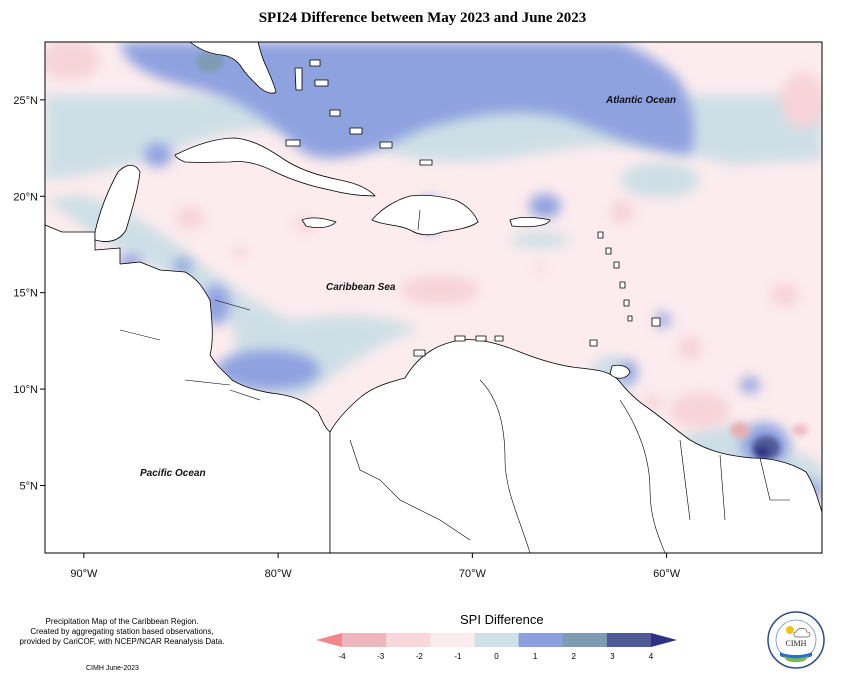 The image size is (845, 684). I want to click on legend-tick-label: 0, so click(496, 656).